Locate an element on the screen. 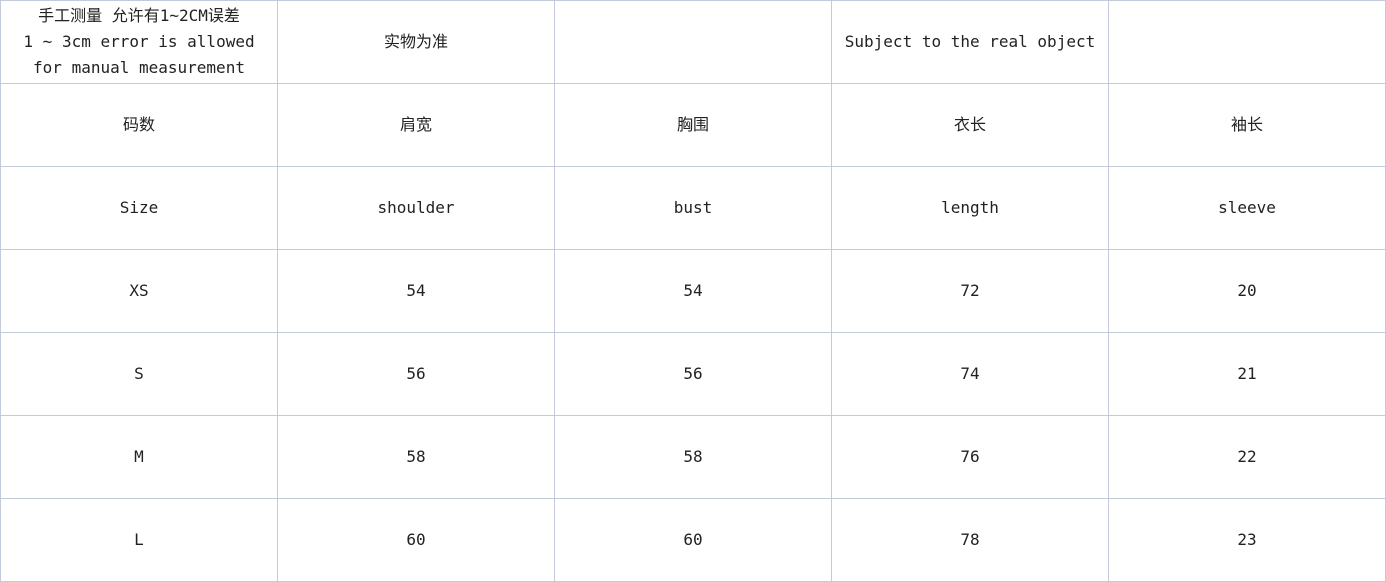  table-row: M 58 58 76 22 is located at coordinates (693, 457).